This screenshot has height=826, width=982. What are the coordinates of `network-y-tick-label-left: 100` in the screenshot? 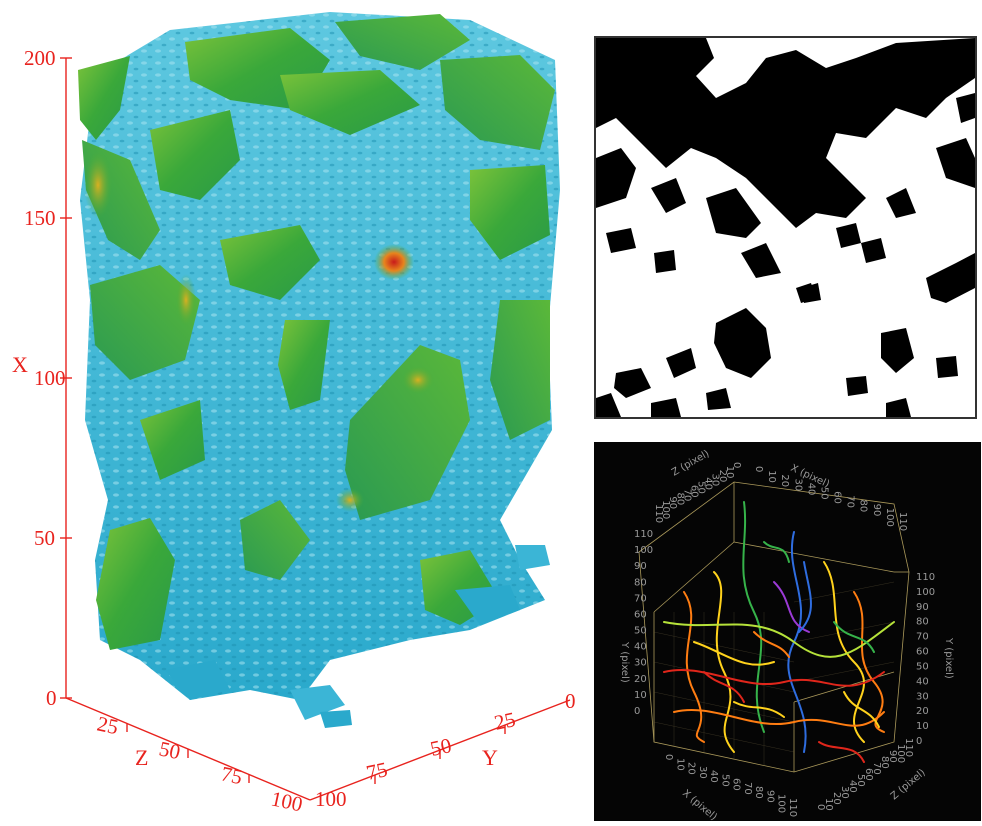 It's located at (643, 550).